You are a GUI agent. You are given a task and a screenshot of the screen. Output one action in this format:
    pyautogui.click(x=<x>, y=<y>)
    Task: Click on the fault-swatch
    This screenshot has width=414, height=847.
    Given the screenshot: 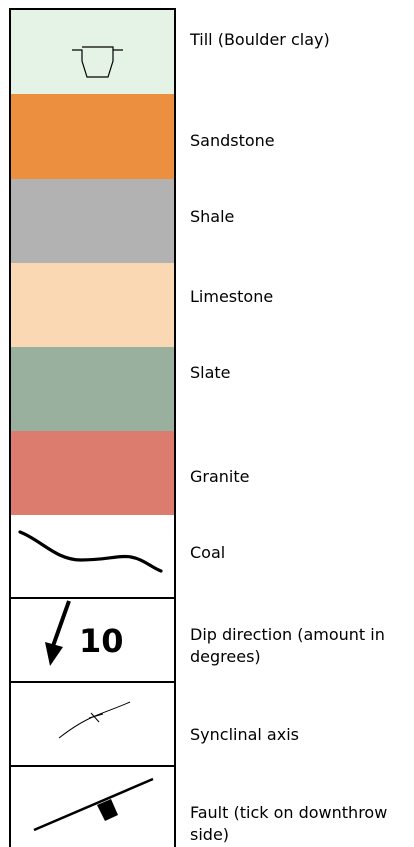 What is the action you would take?
    pyautogui.click(x=92, y=807)
    